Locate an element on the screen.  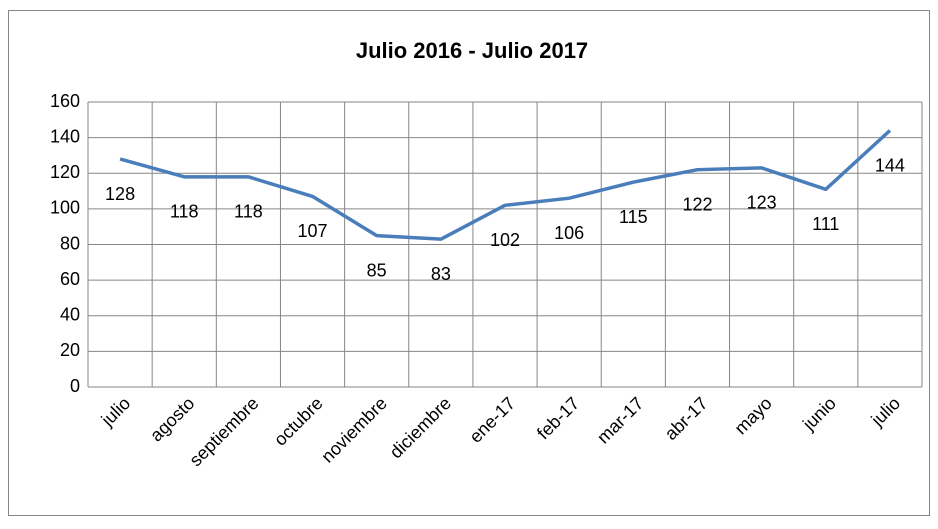
y-tick-label: 80 is located at coordinates (70, 243).